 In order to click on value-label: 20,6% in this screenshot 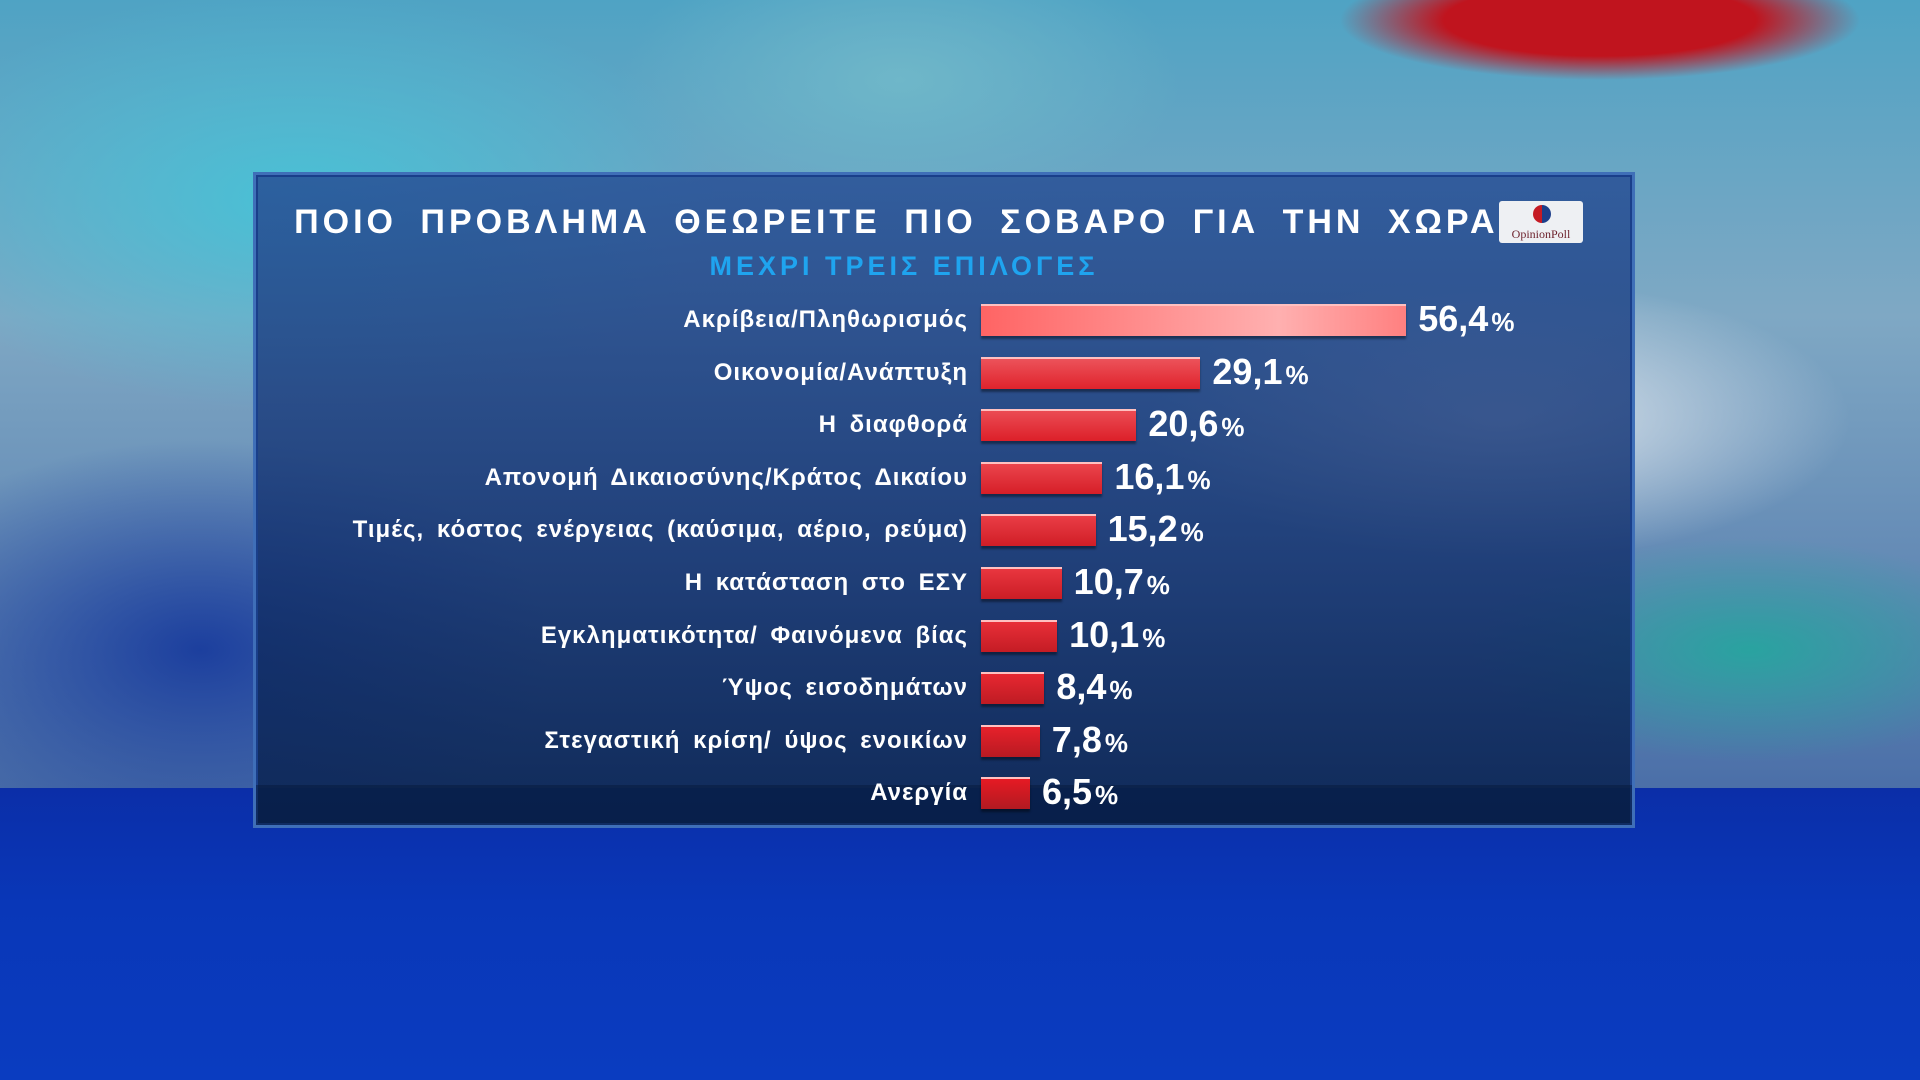, I will do `click(1196, 424)`.